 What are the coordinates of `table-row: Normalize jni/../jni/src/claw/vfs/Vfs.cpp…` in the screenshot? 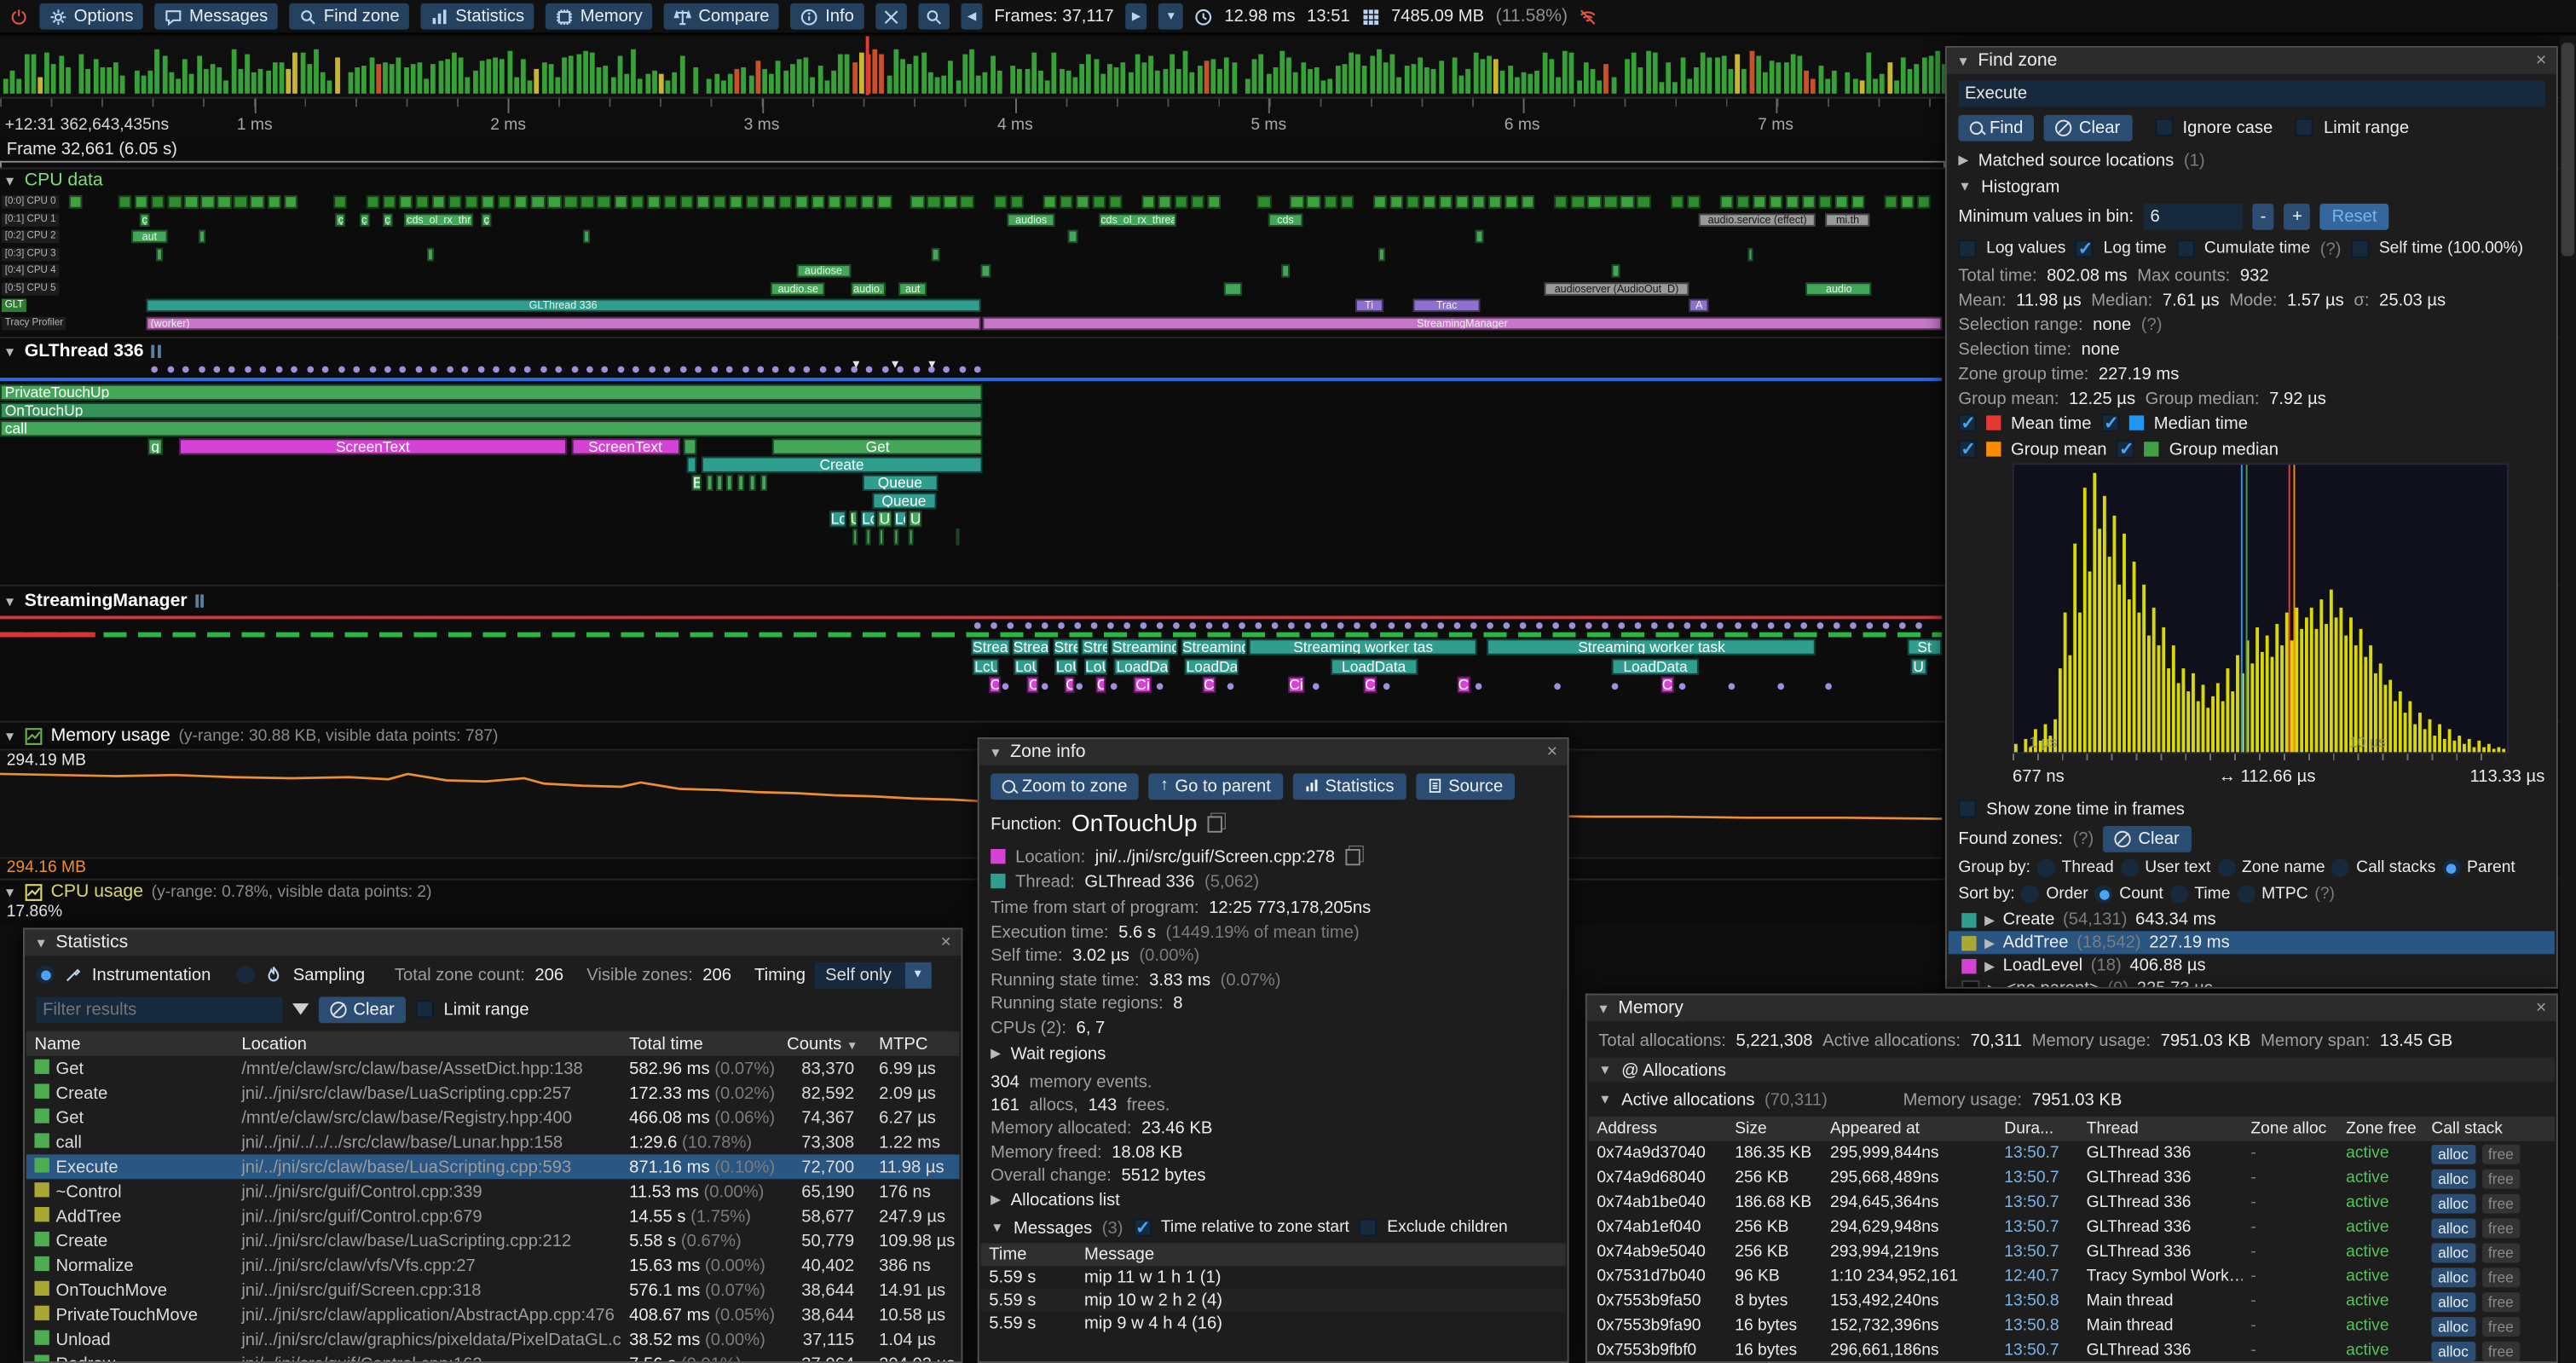 It's located at (493, 1265).